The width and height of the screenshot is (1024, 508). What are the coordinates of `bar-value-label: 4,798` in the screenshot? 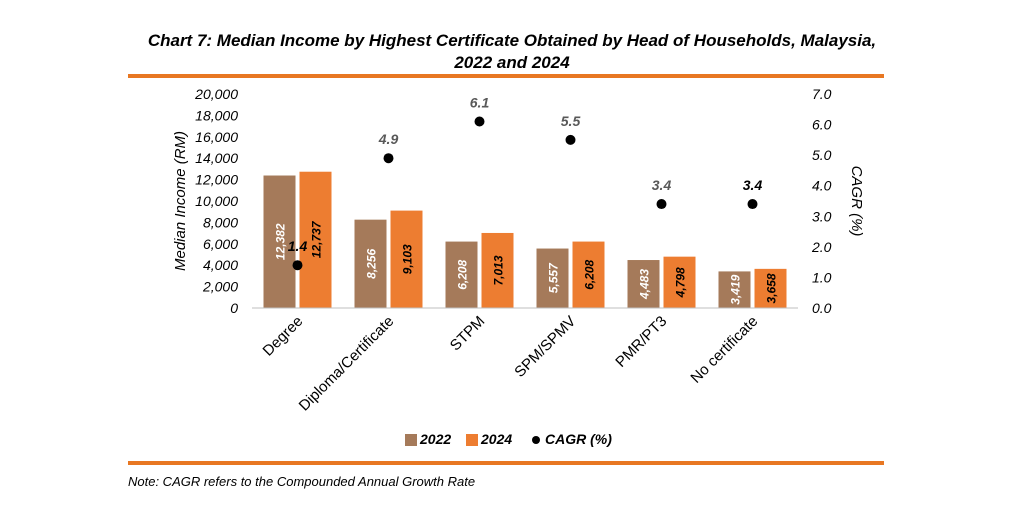 It's located at (681, 282).